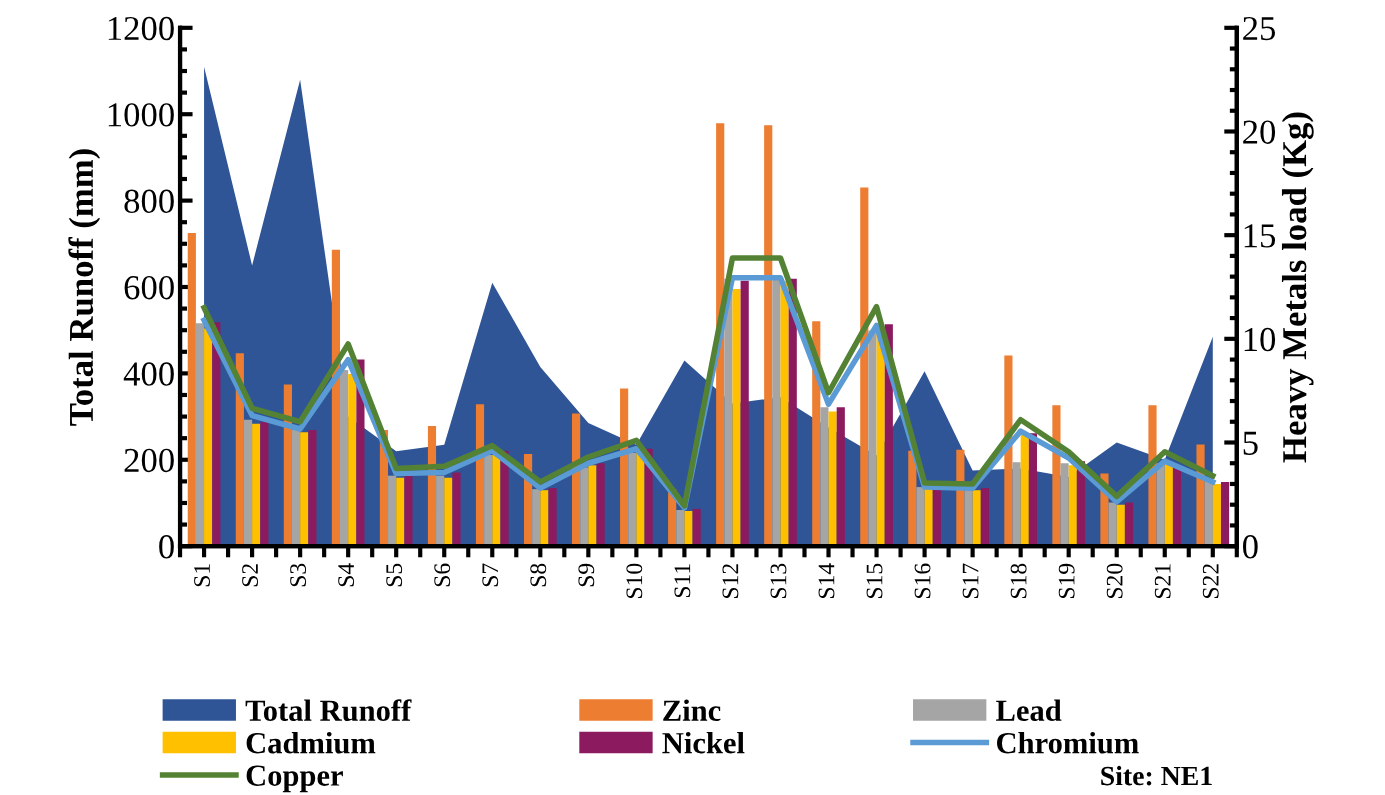 This screenshot has height=795, width=1385. I want to click on legend-label: Nickel, so click(703, 742).